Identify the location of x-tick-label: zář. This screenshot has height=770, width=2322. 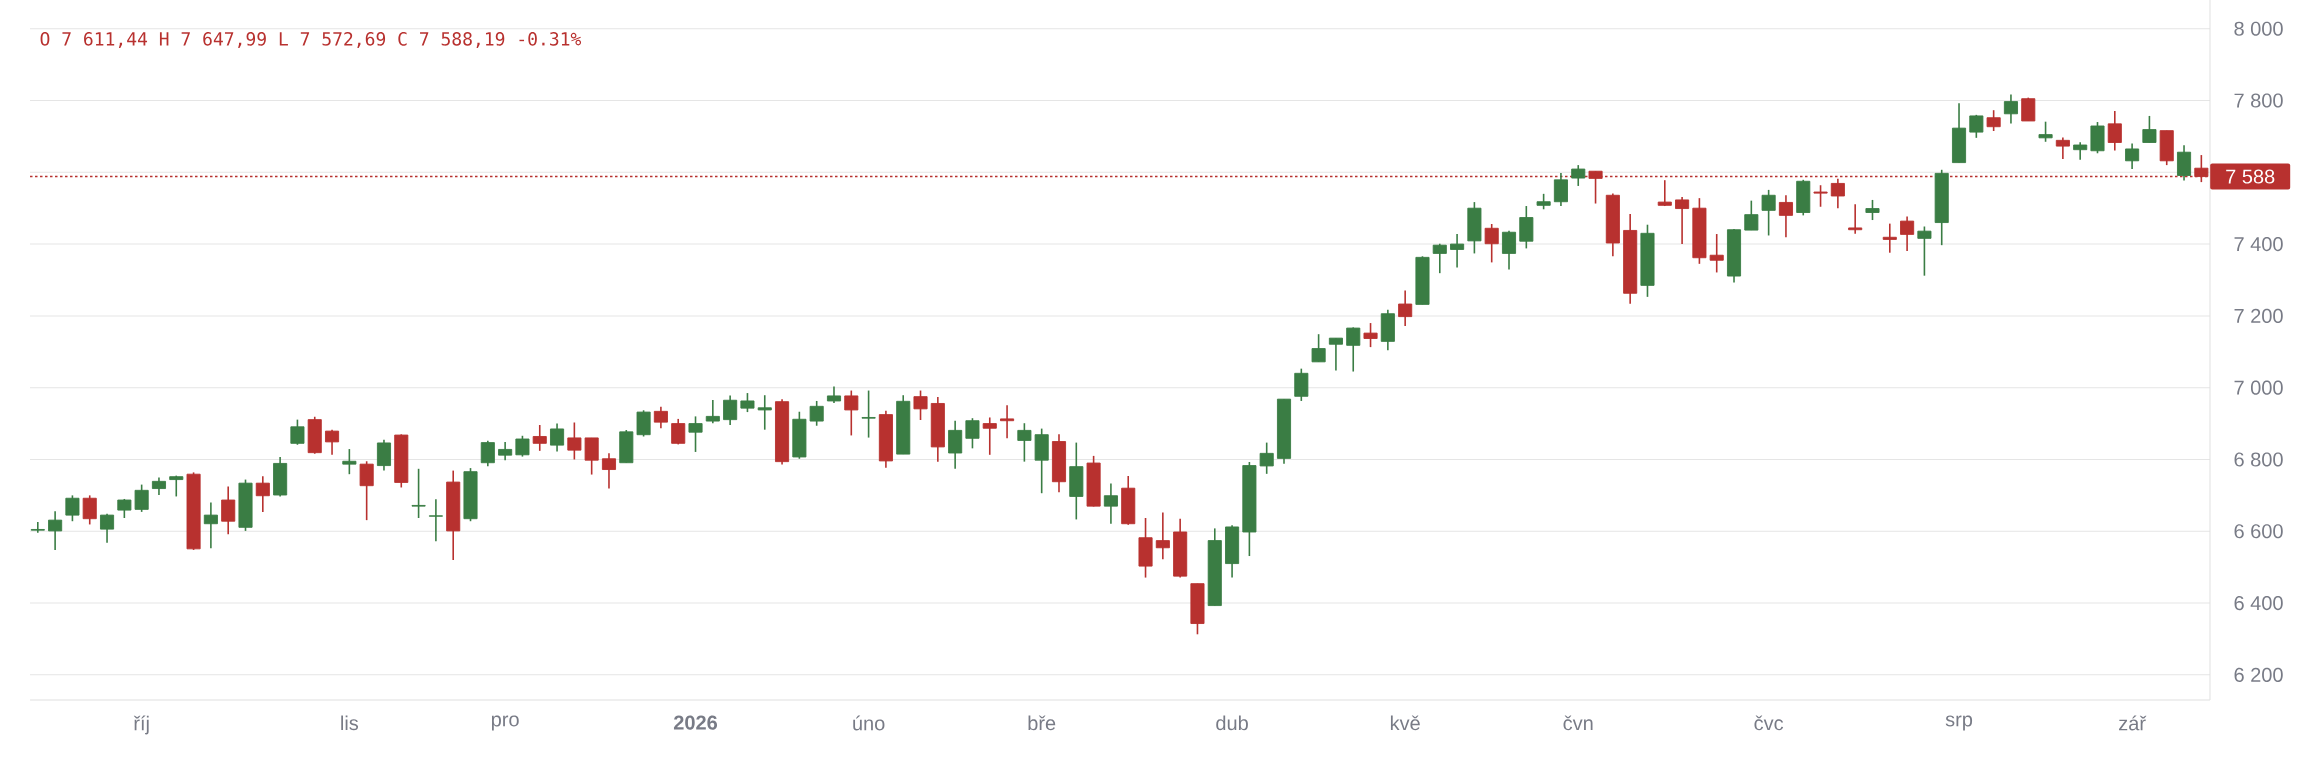
(2133, 723).